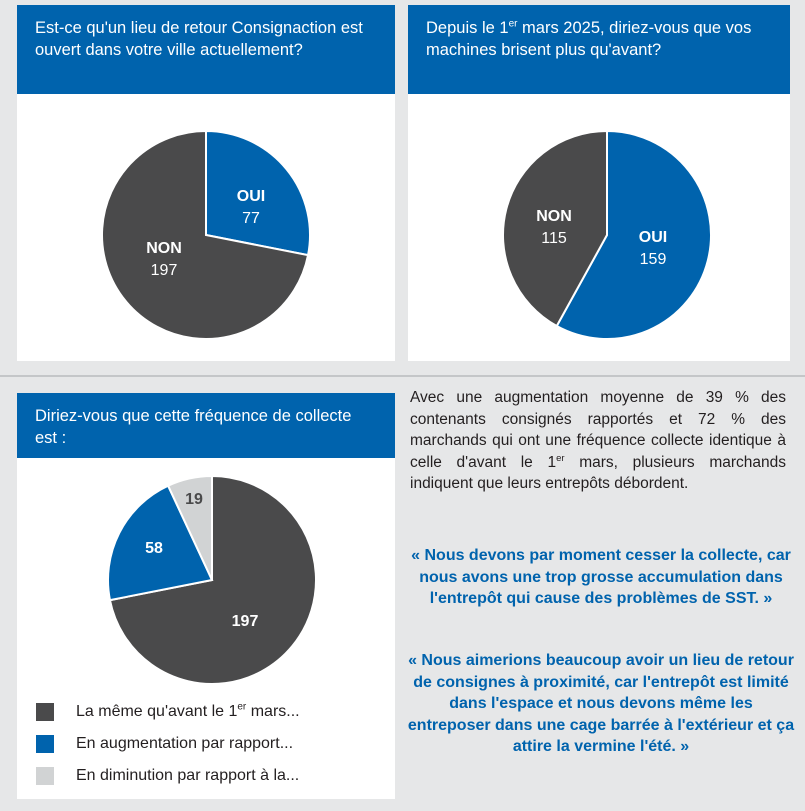  Describe the element at coordinates (194, 499) in the screenshot. I see `slice-value-label: 19` at that location.